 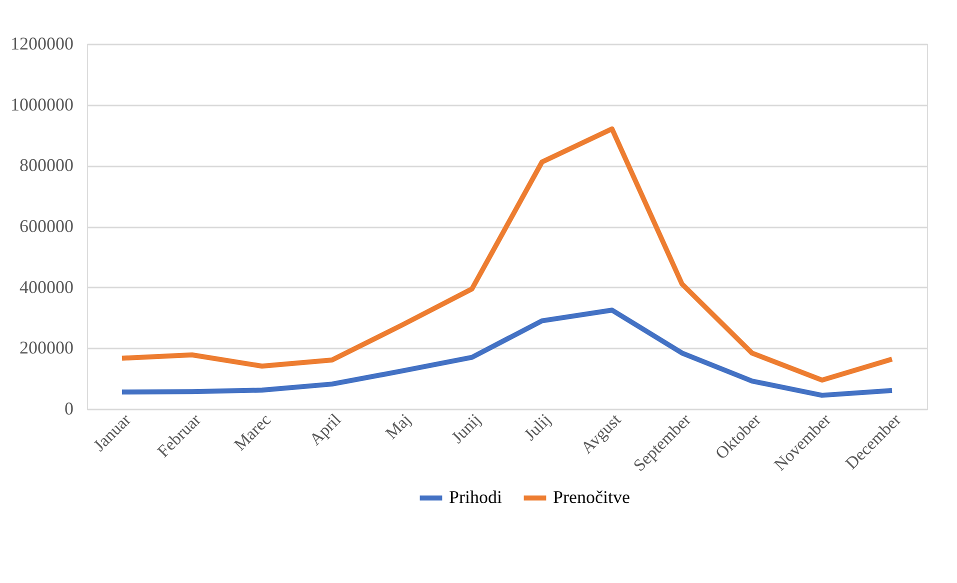 What do you see at coordinates (47, 165) in the screenshot?
I see `y-tick-label: 800000` at bounding box center [47, 165].